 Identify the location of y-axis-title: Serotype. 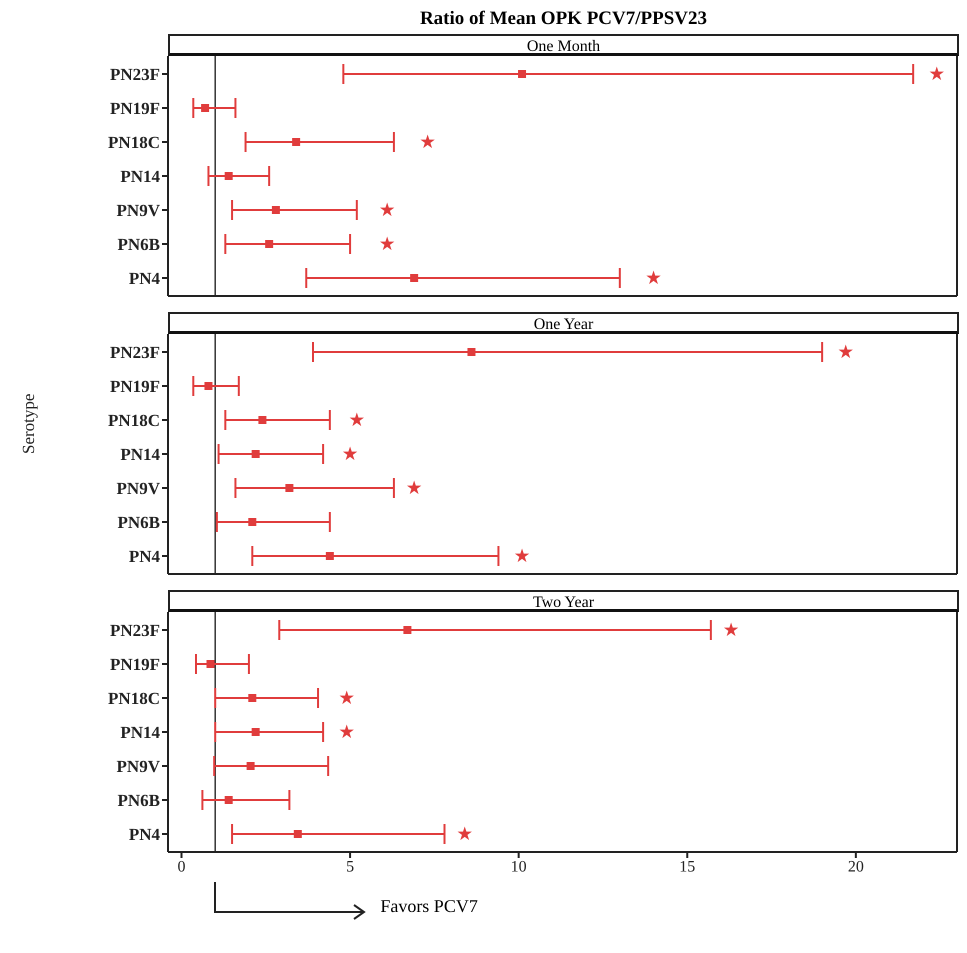
(28, 424).